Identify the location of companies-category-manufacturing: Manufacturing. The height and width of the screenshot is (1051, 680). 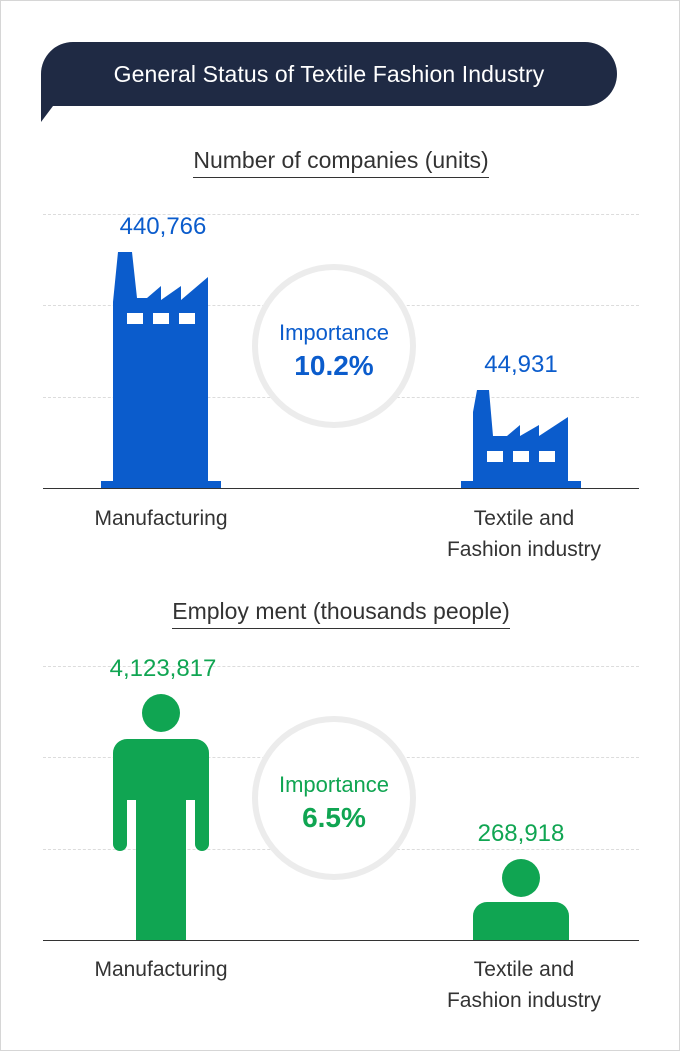
(161, 518).